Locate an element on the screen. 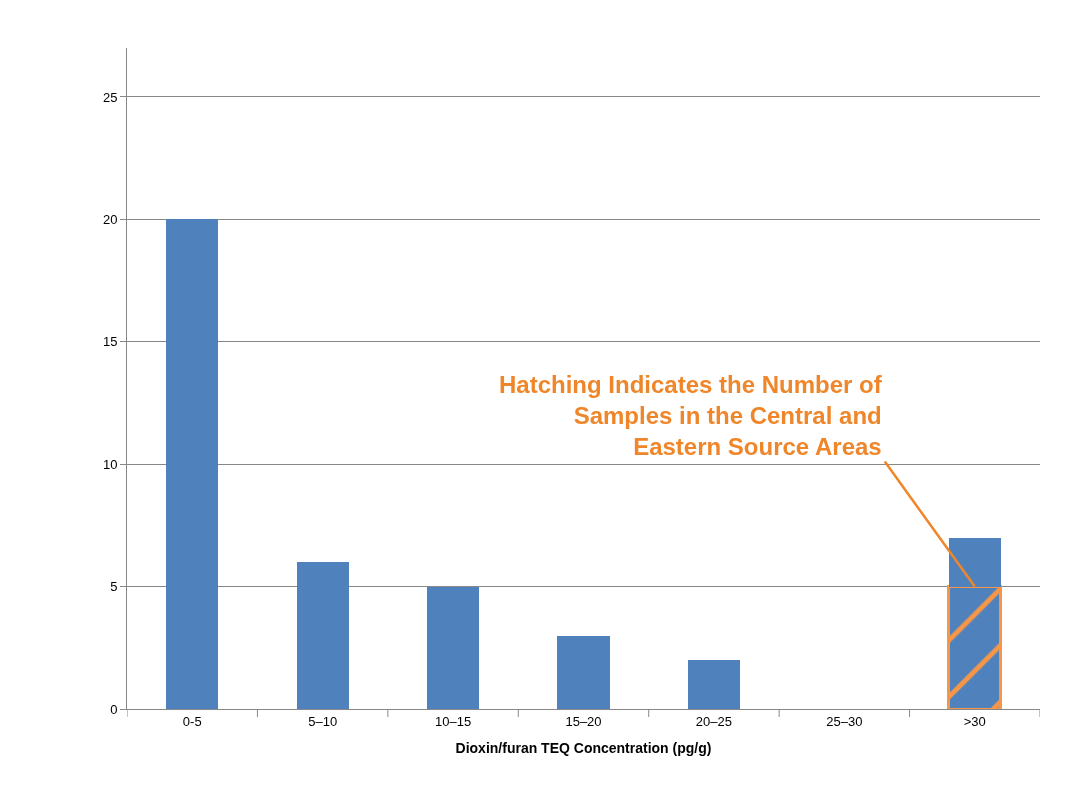 This screenshot has height=789, width=1091. annotation: Hatching Indicates the Number of Samples in the Central and Eastern Source Areas is located at coordinates (691, 416).